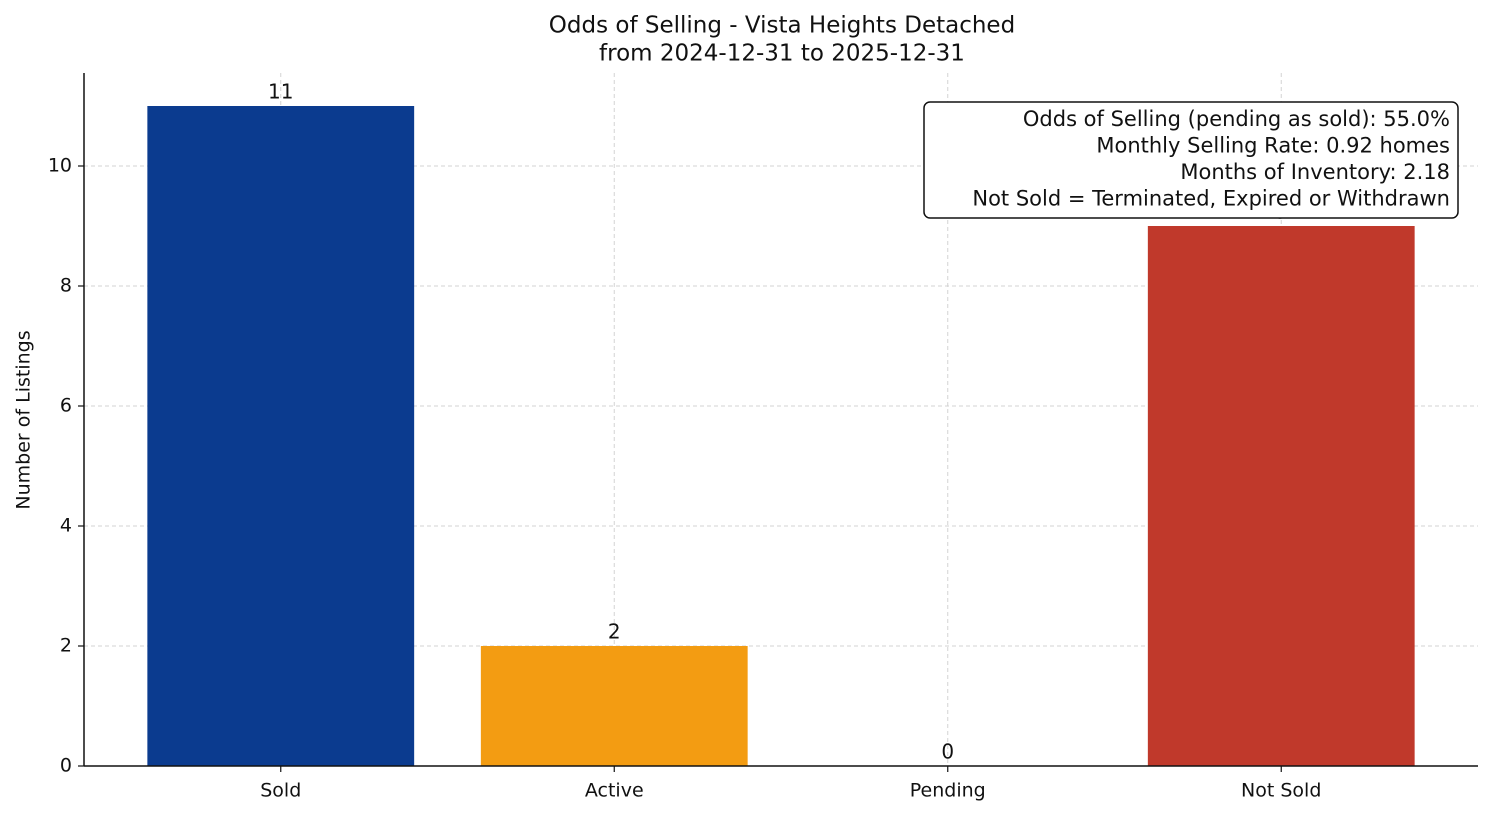  Describe the element at coordinates (60, 166) in the screenshot. I see `y-tick-label: 10` at that location.